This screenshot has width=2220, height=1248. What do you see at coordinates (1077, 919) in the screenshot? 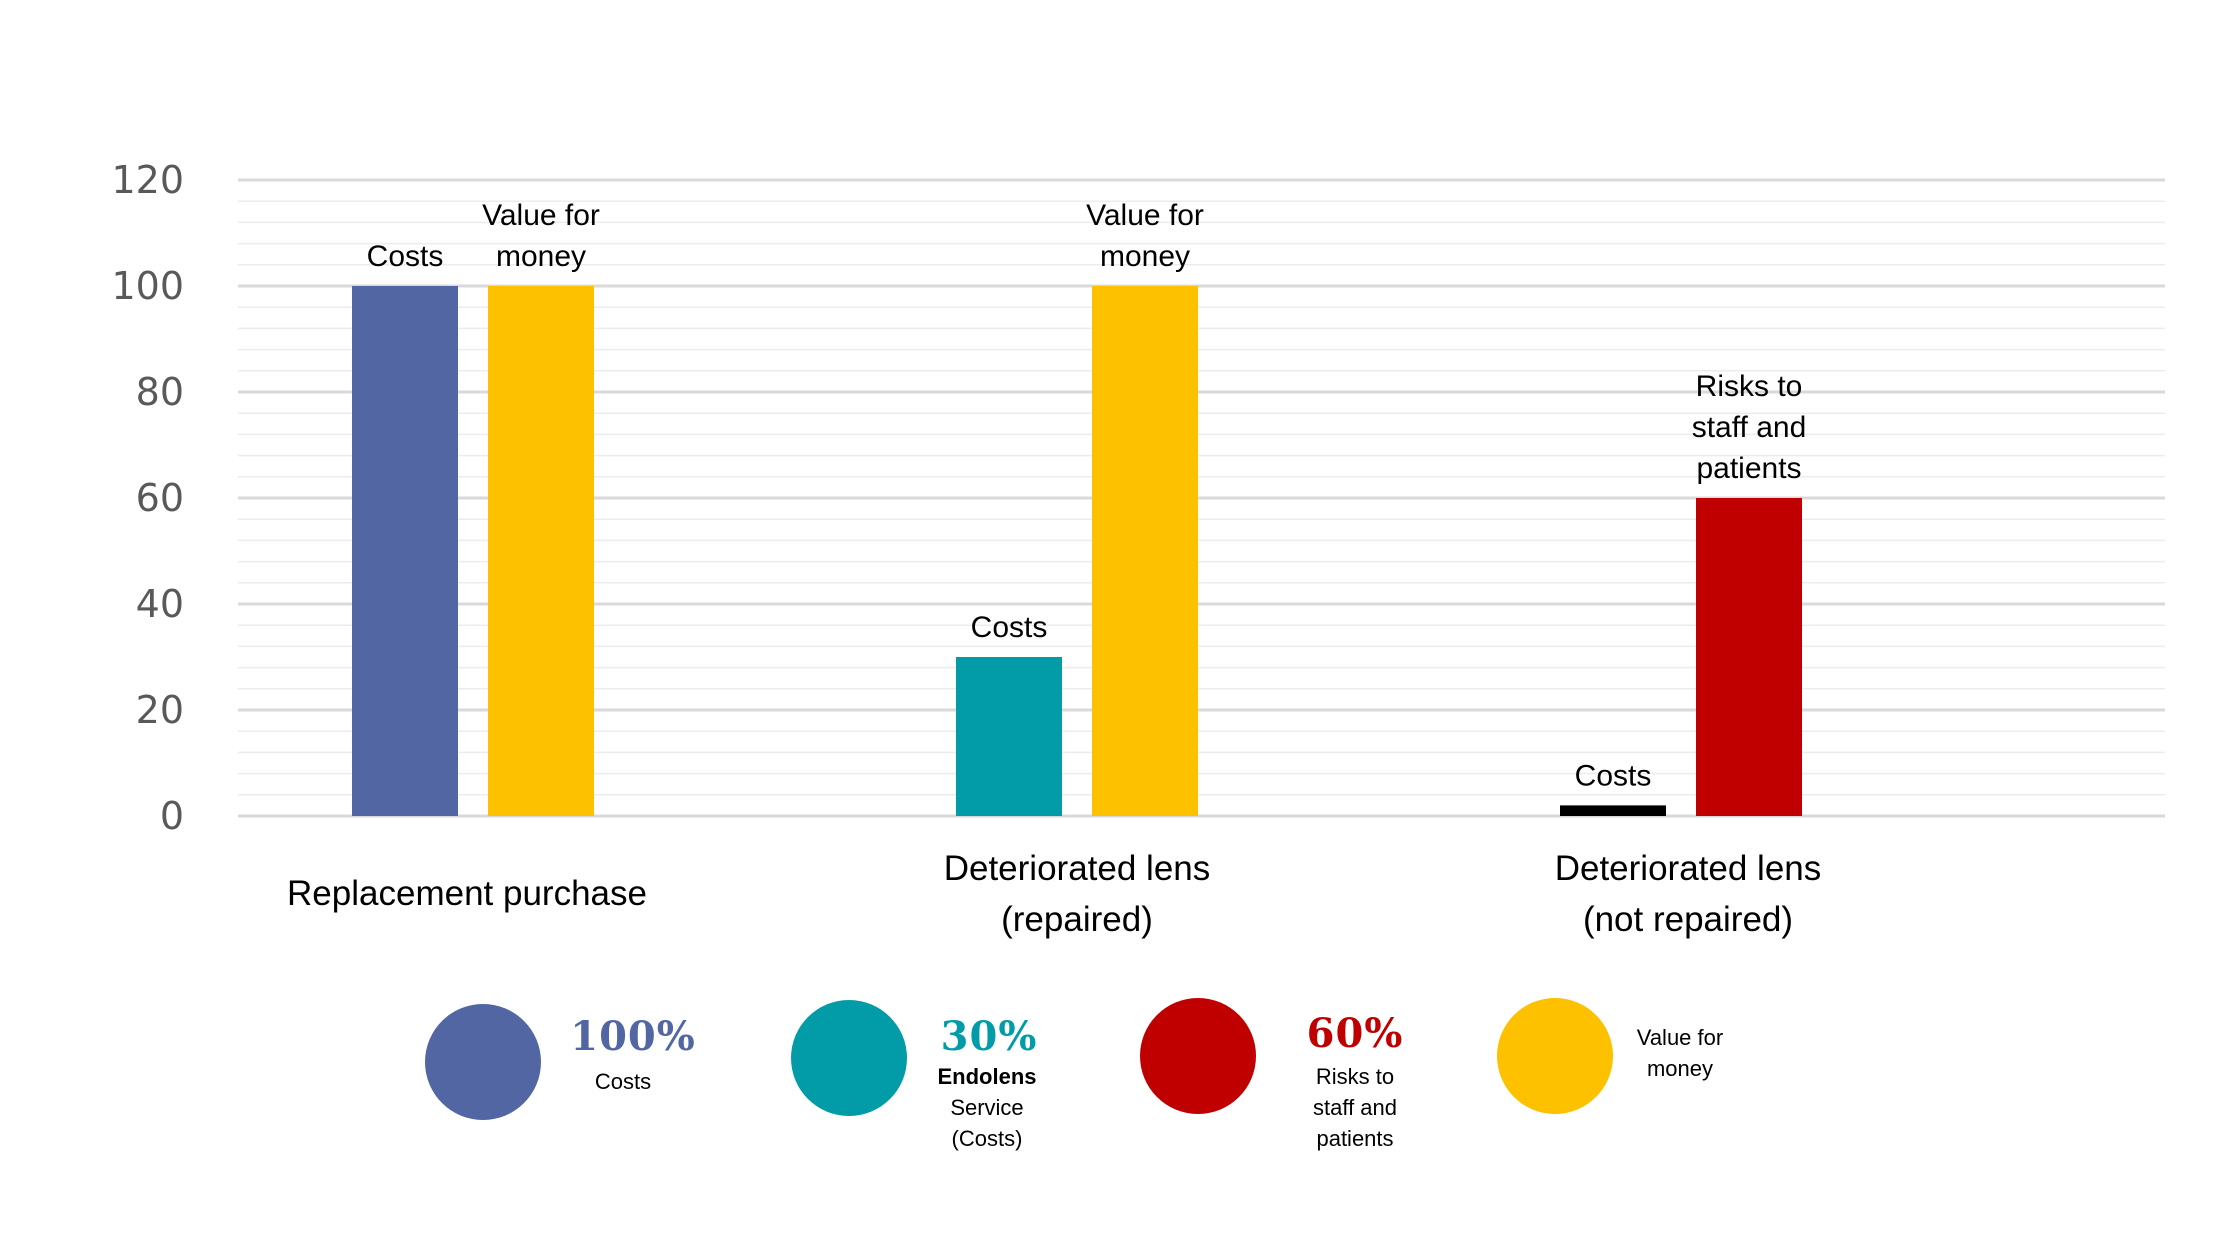
I see `x-category-label-line: (repaired)` at bounding box center [1077, 919].